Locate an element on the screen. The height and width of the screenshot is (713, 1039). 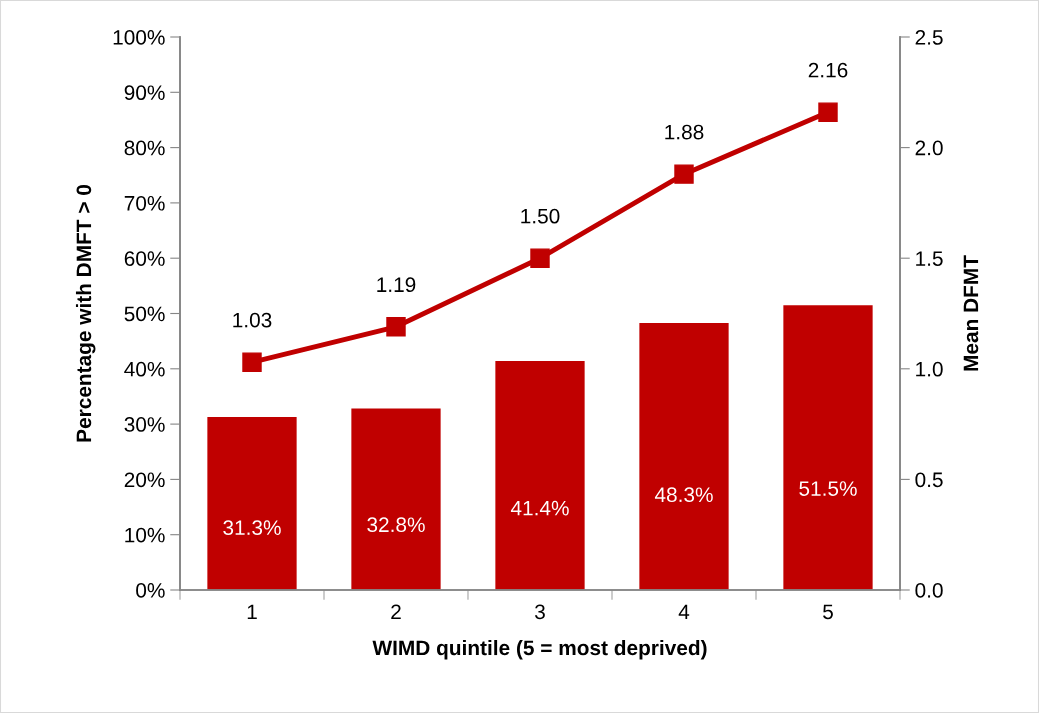
x-tick-label: 1 is located at coordinates (252, 611).